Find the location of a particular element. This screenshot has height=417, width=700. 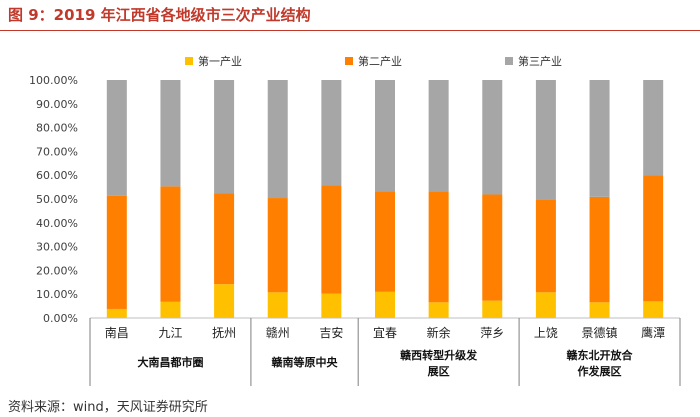

x-category-label: 赣州 is located at coordinates (278, 333).